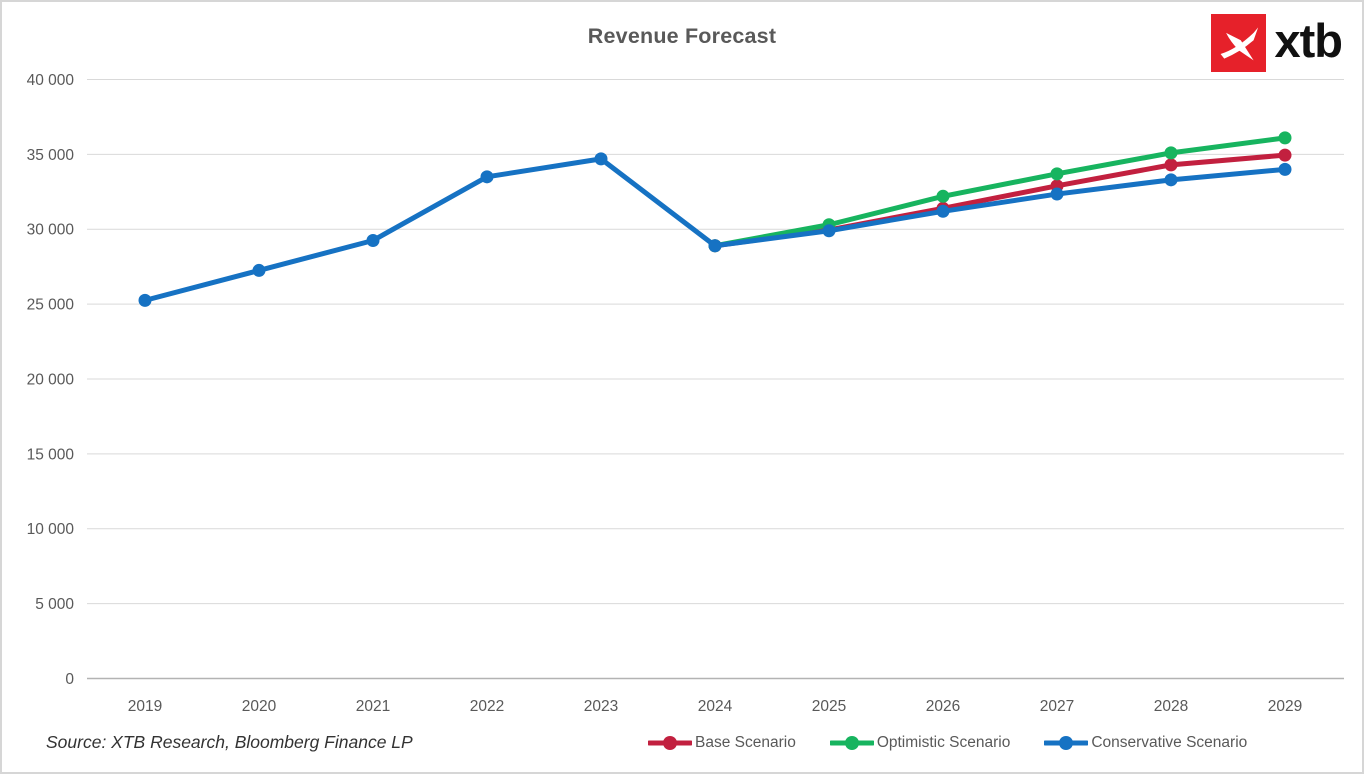 This screenshot has height=774, width=1364. Describe the element at coordinates (51, 529) in the screenshot. I see `y-tick-label: 10 000` at that location.